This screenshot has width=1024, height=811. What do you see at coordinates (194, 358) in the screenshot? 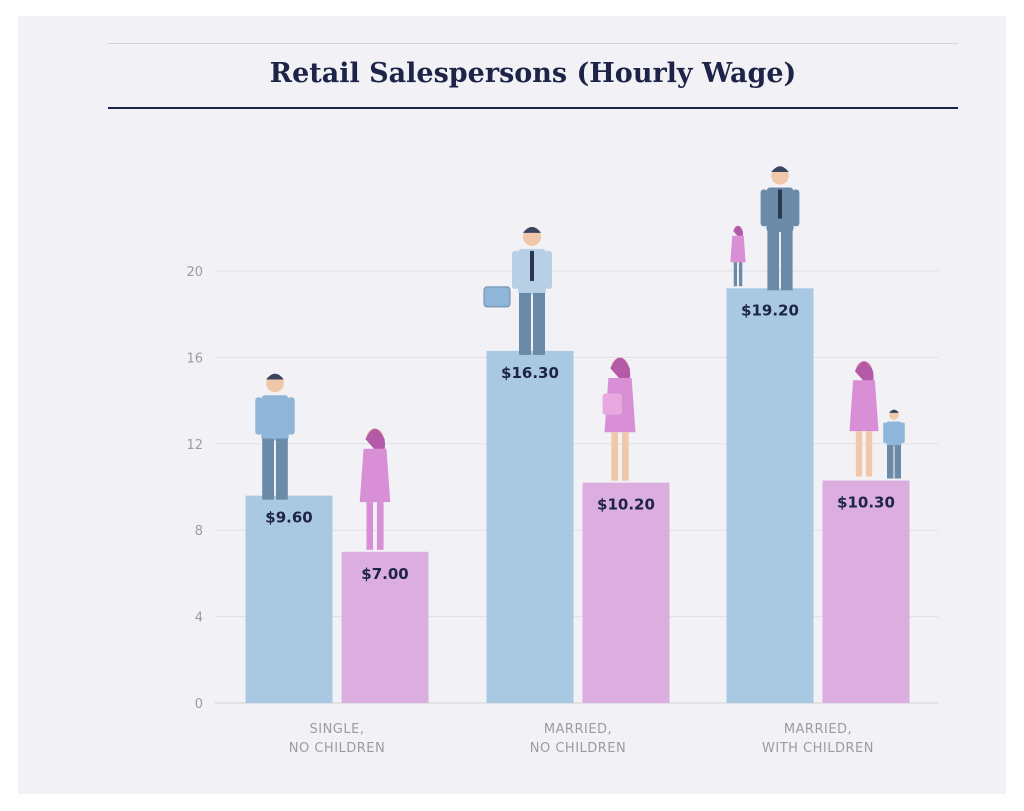
I see `y-tick-label: 16` at bounding box center [194, 358].